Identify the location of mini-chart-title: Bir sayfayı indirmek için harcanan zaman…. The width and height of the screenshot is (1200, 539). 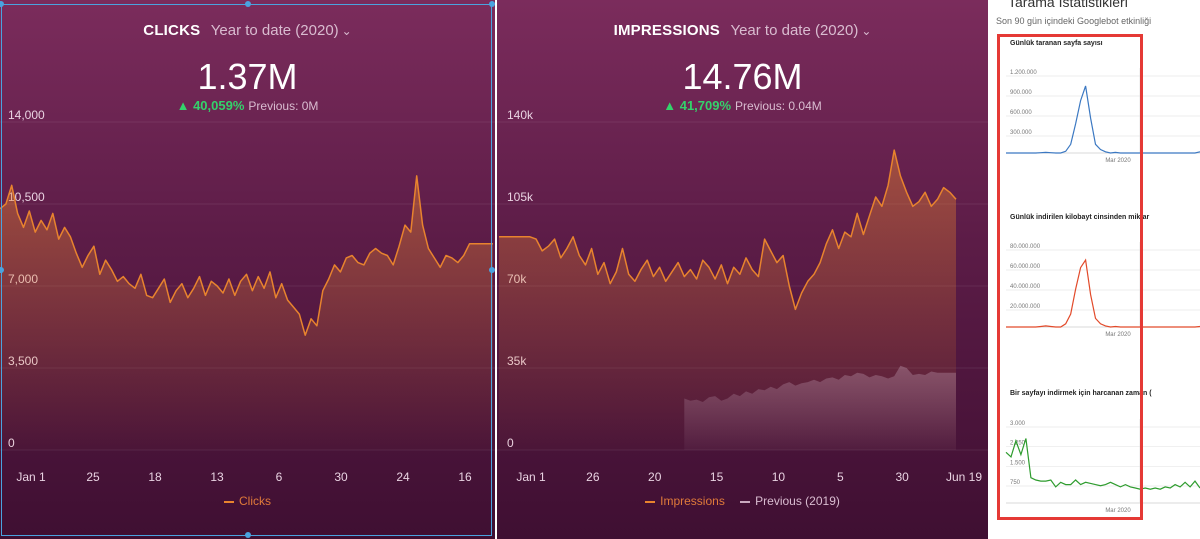
(1081, 393).